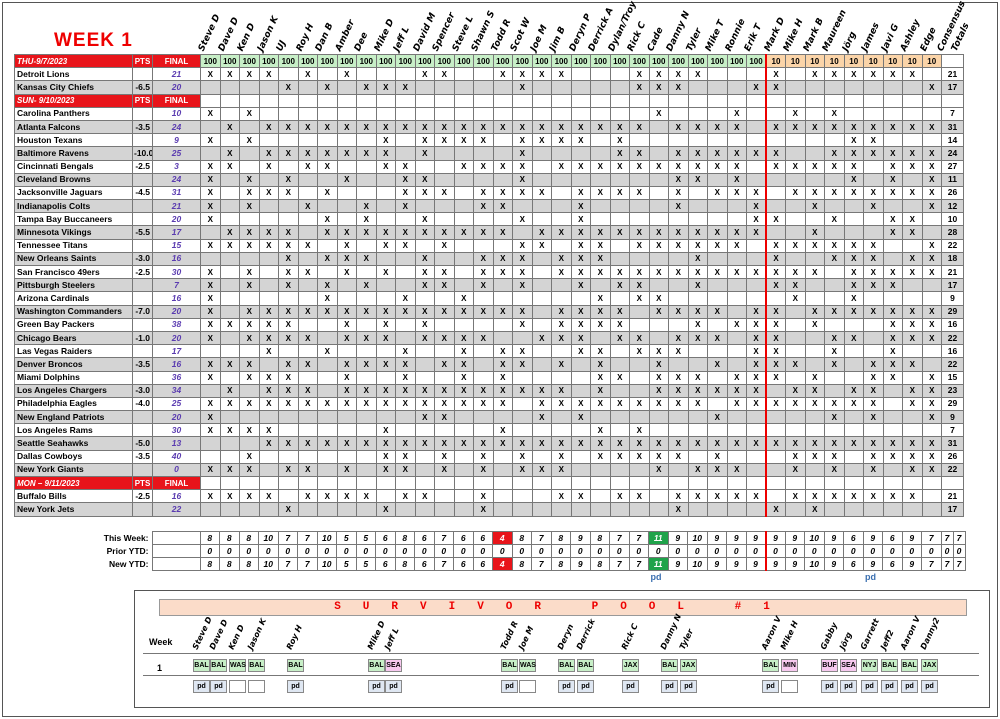 Image resolution: width=1000 pixels, height=719 pixels. Describe the element at coordinates (142, 311) in the screenshot. I see `spread: -7.0` at that location.